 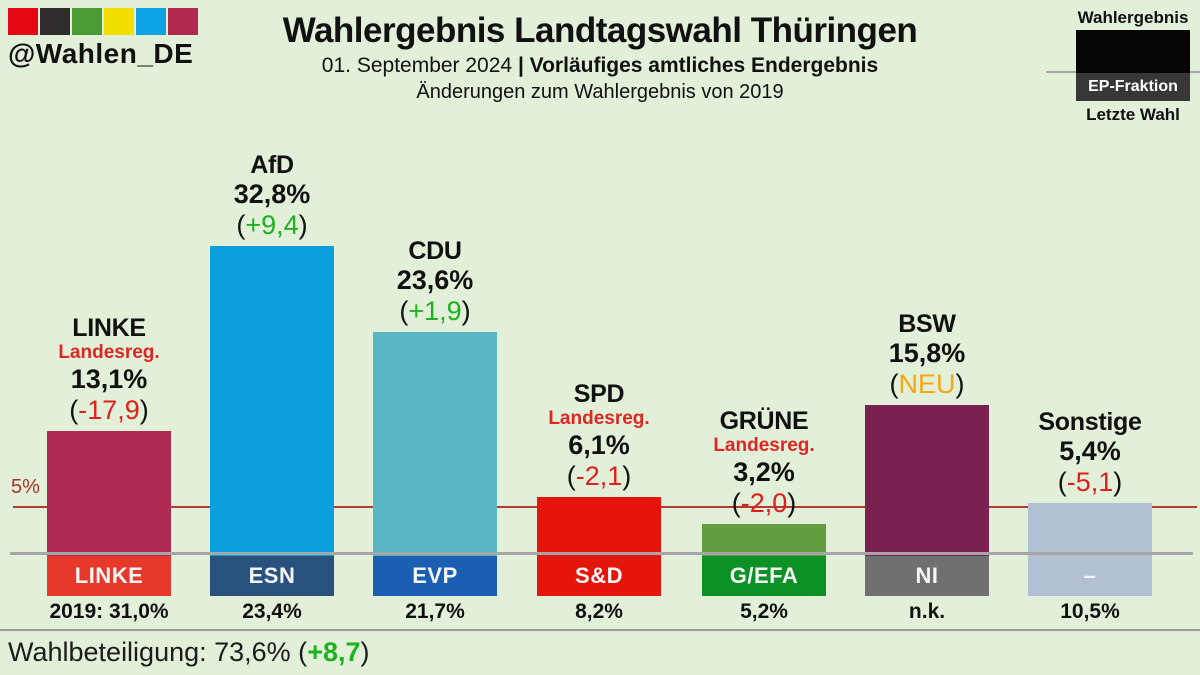 What do you see at coordinates (1133, 87) in the screenshot?
I see `key-ep-fraktion-label: EP-Fraktion` at bounding box center [1133, 87].